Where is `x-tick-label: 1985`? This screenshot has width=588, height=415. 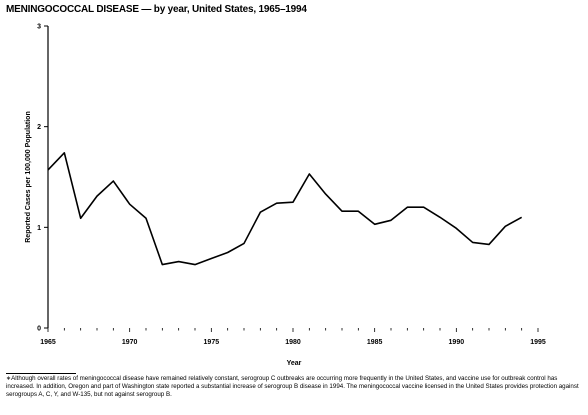
x-tick-label: 1985 is located at coordinates (375, 342).